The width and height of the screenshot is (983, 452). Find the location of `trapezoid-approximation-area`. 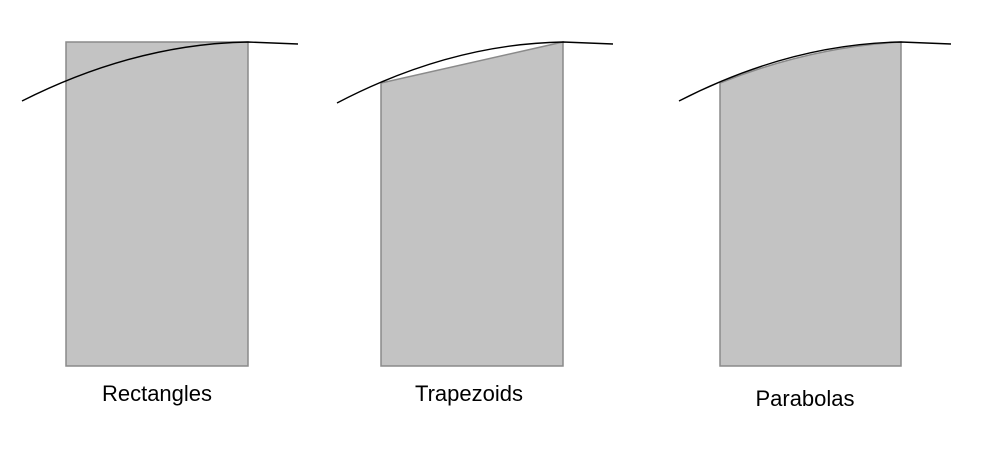

trapezoid-approximation-area is located at coordinates (472, 204).